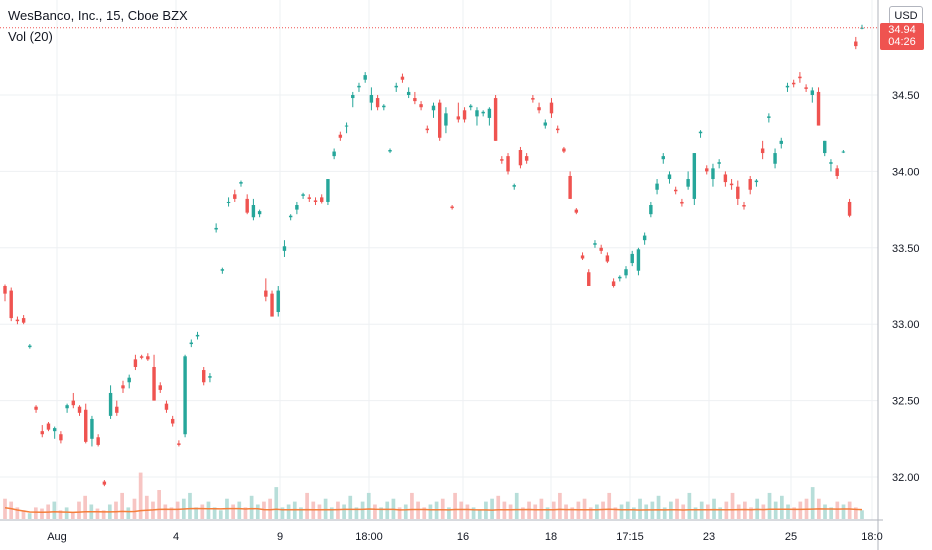 The width and height of the screenshot is (932, 550). Describe the element at coordinates (433, 510) in the screenshot. I see `volume-moving-average-line` at that location.